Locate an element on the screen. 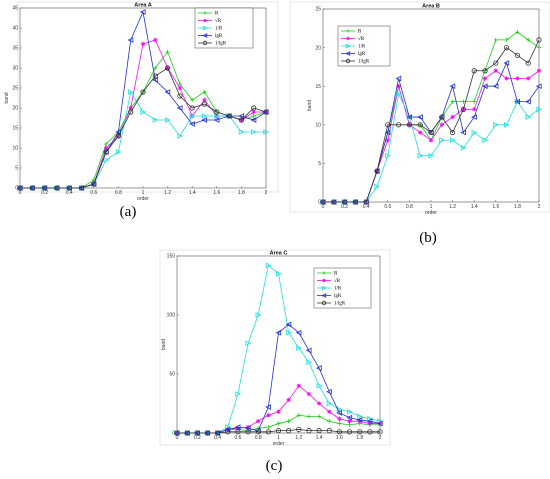 The height and width of the screenshot is (479, 550). x-tick-label: 0.2 is located at coordinates (197, 438).